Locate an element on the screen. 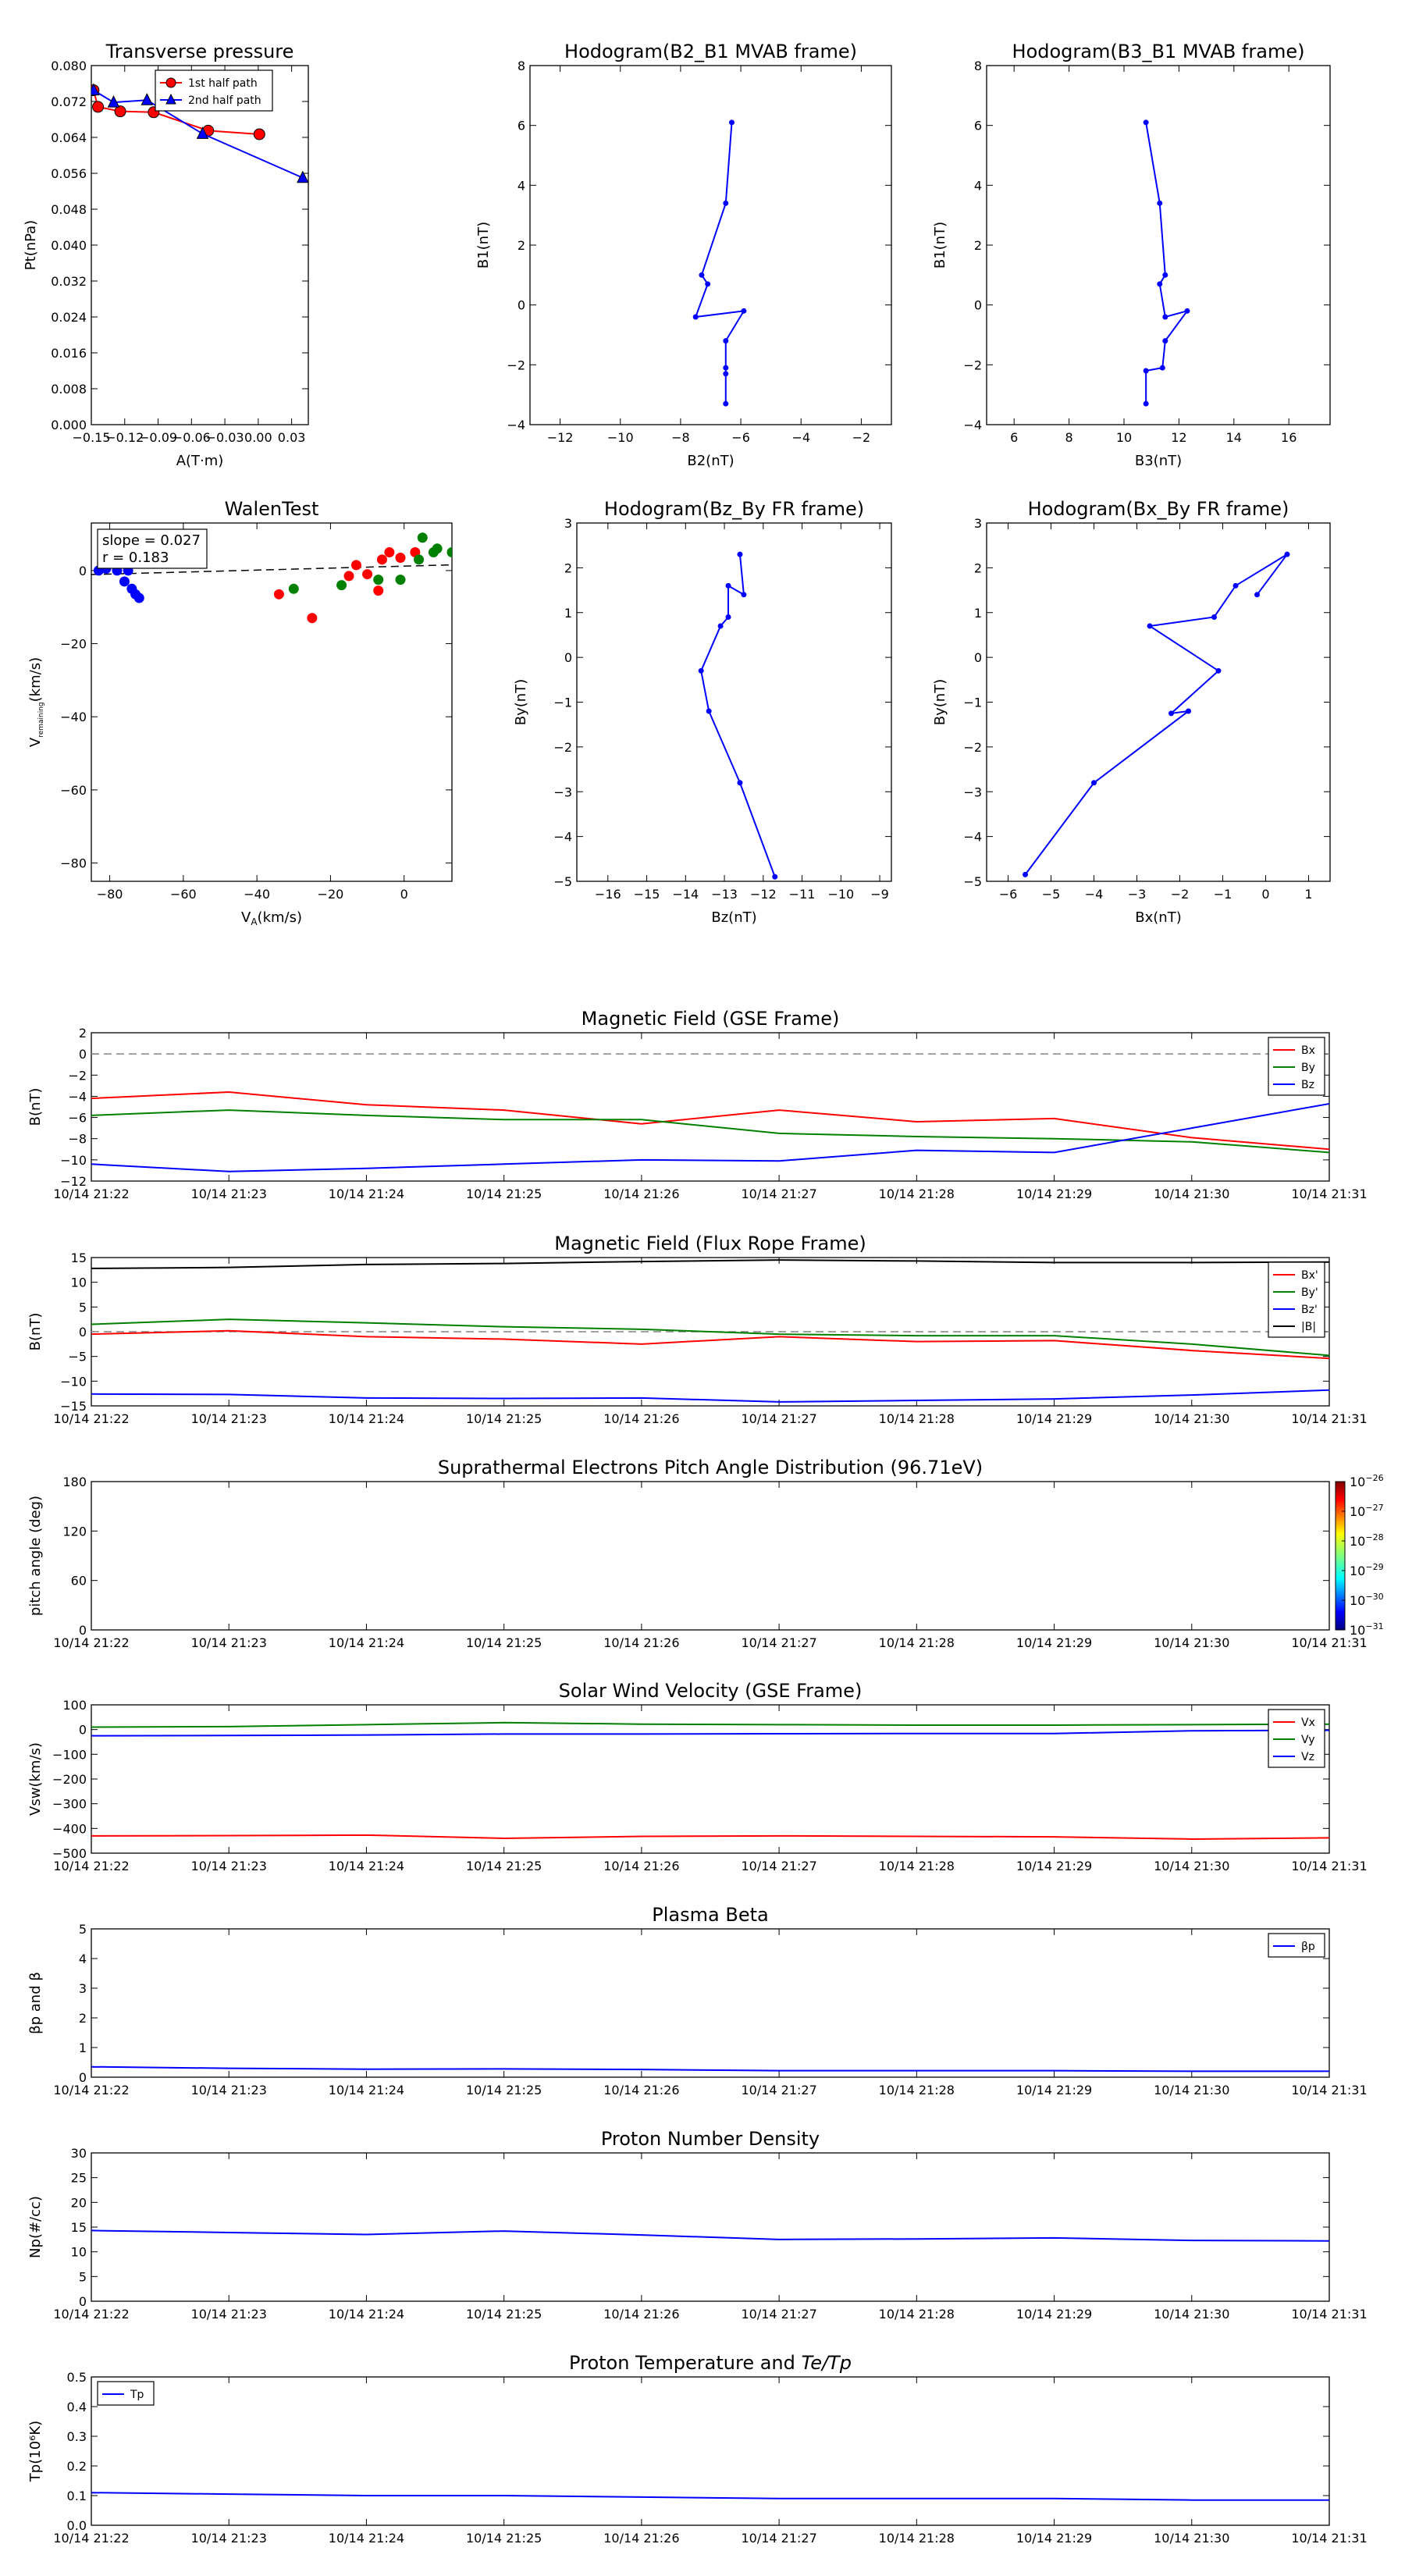  x-tick-label: −0.06 is located at coordinates (192, 437).